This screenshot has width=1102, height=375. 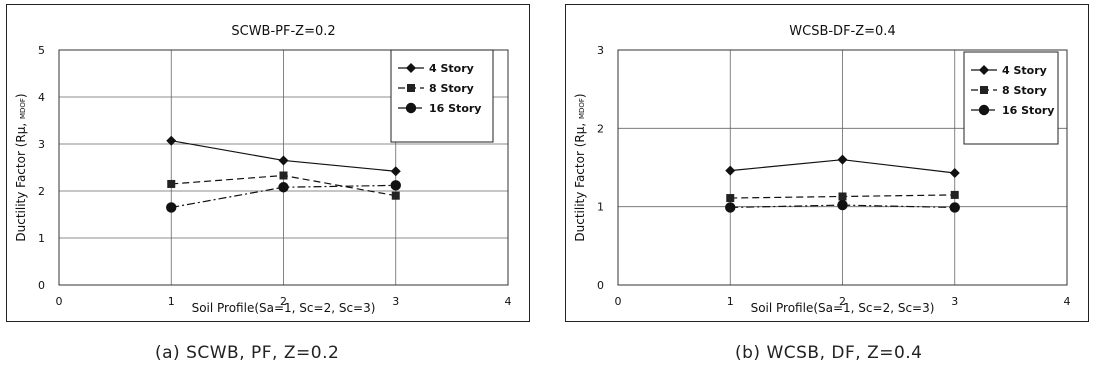 I want to click on chart-caption-b: (b) WCSB, DF, Z=0.4, so click(x=829, y=353).